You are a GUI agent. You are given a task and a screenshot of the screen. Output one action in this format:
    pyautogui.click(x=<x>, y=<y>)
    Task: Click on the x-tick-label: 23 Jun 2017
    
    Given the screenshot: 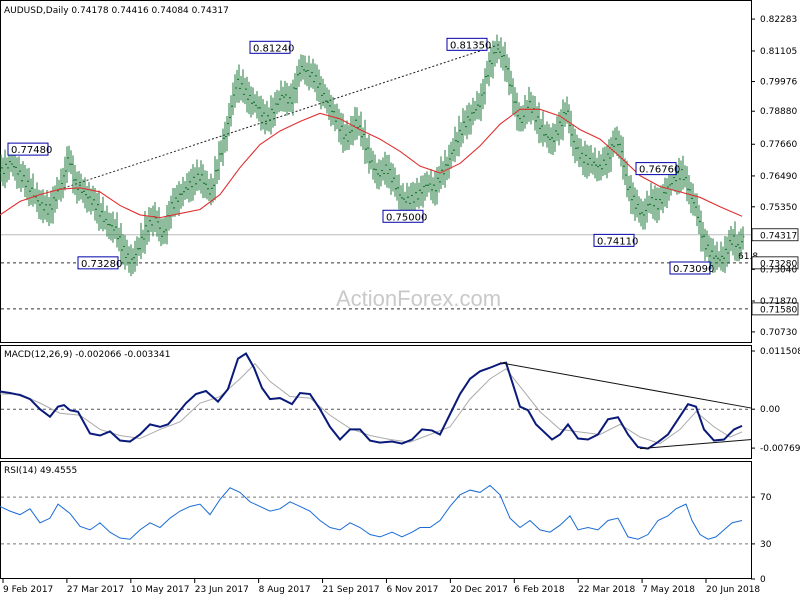 What is the action you would take?
    pyautogui.click(x=222, y=590)
    